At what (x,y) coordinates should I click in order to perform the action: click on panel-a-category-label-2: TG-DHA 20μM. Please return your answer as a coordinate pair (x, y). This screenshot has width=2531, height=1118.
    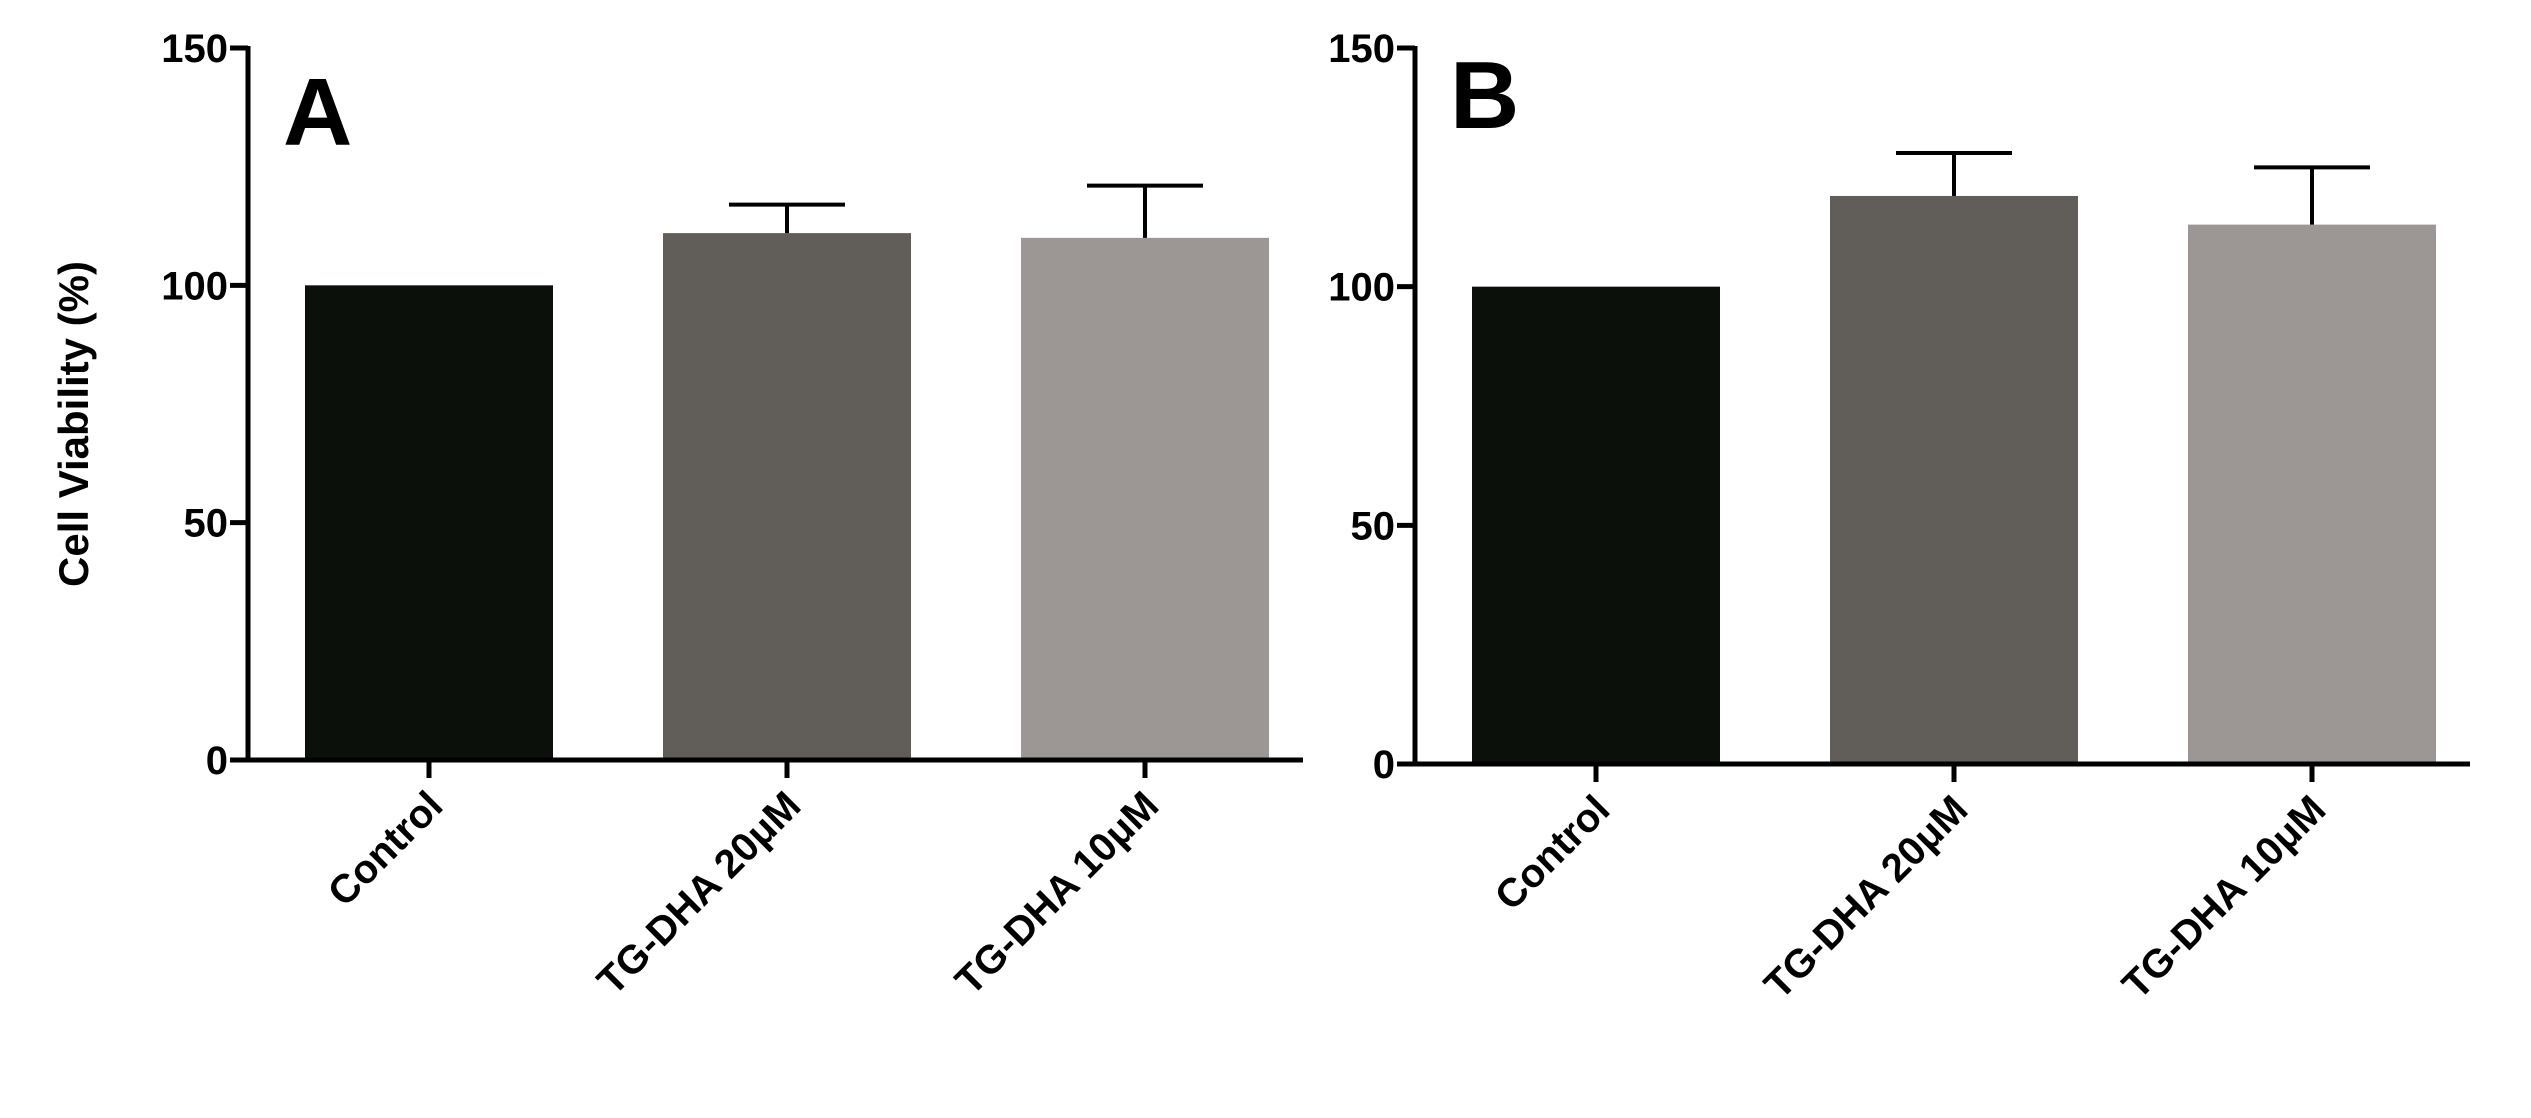
    Looking at the image, I should click on (699, 893).